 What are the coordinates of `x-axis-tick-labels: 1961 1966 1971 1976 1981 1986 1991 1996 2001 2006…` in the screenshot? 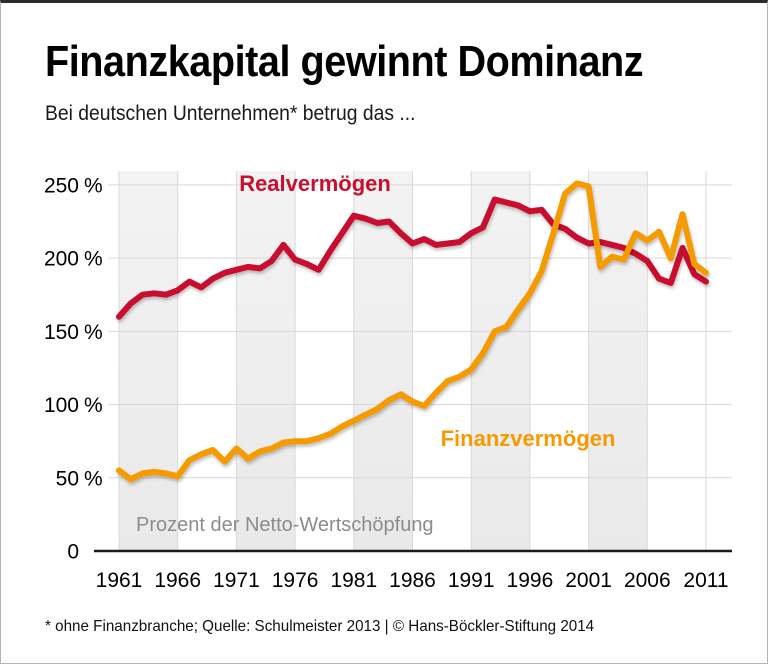 It's located at (412, 580).